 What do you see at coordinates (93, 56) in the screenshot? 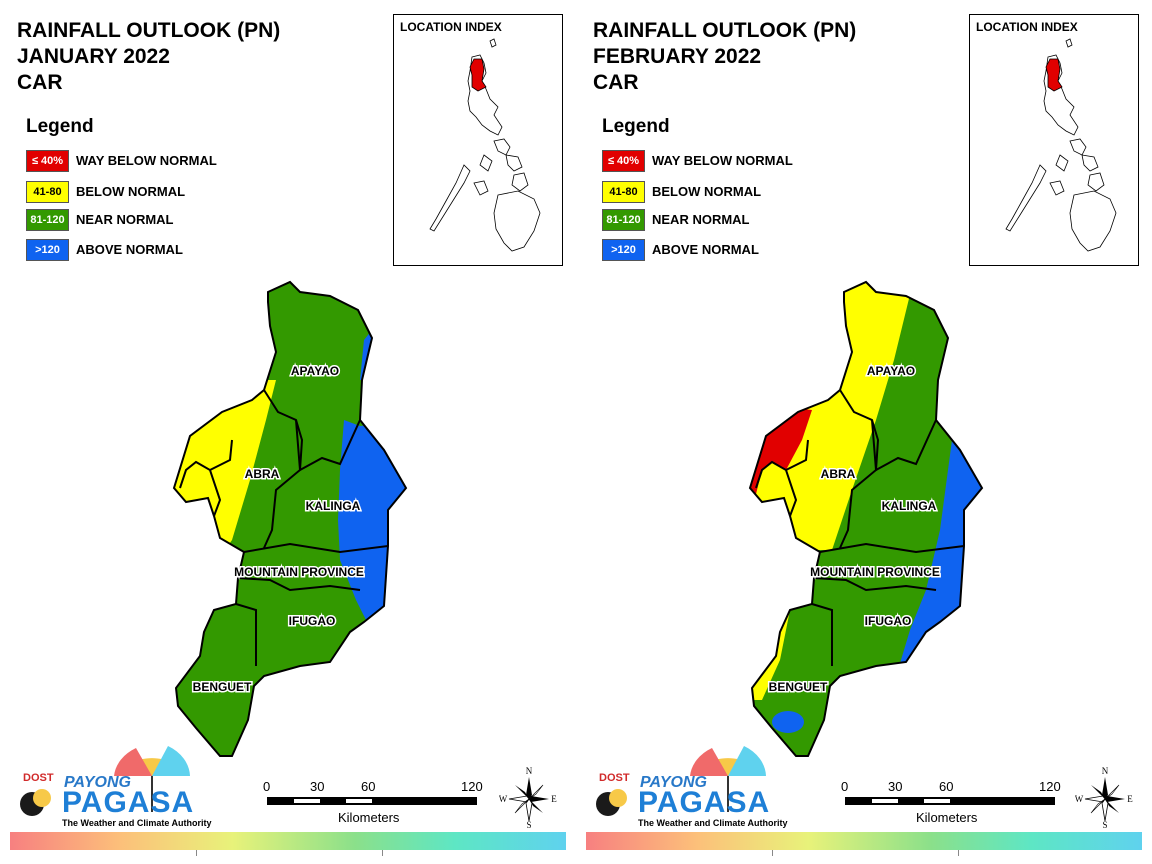
I see `title-line-2: JANUARY 2022` at bounding box center [93, 56].